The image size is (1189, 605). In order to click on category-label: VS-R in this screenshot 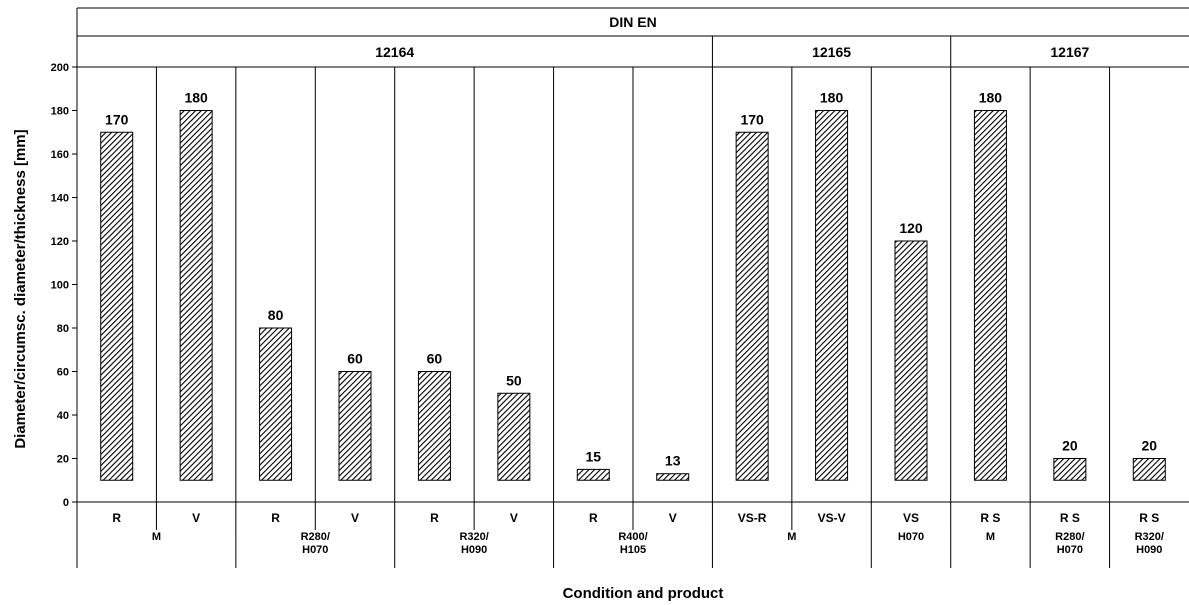, I will do `click(752, 518)`.